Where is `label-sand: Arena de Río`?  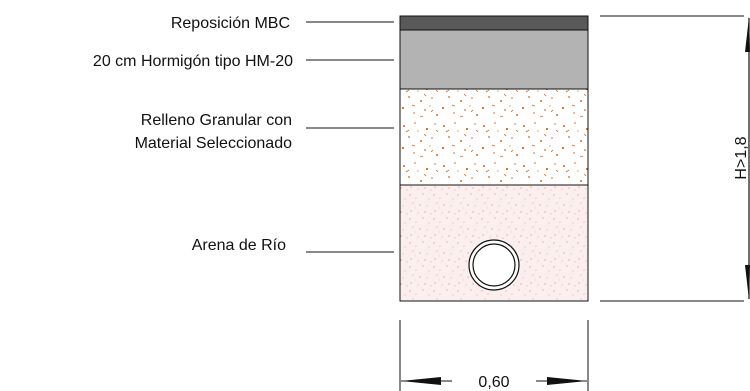 label-sand: Arena de Río is located at coordinates (239, 245).